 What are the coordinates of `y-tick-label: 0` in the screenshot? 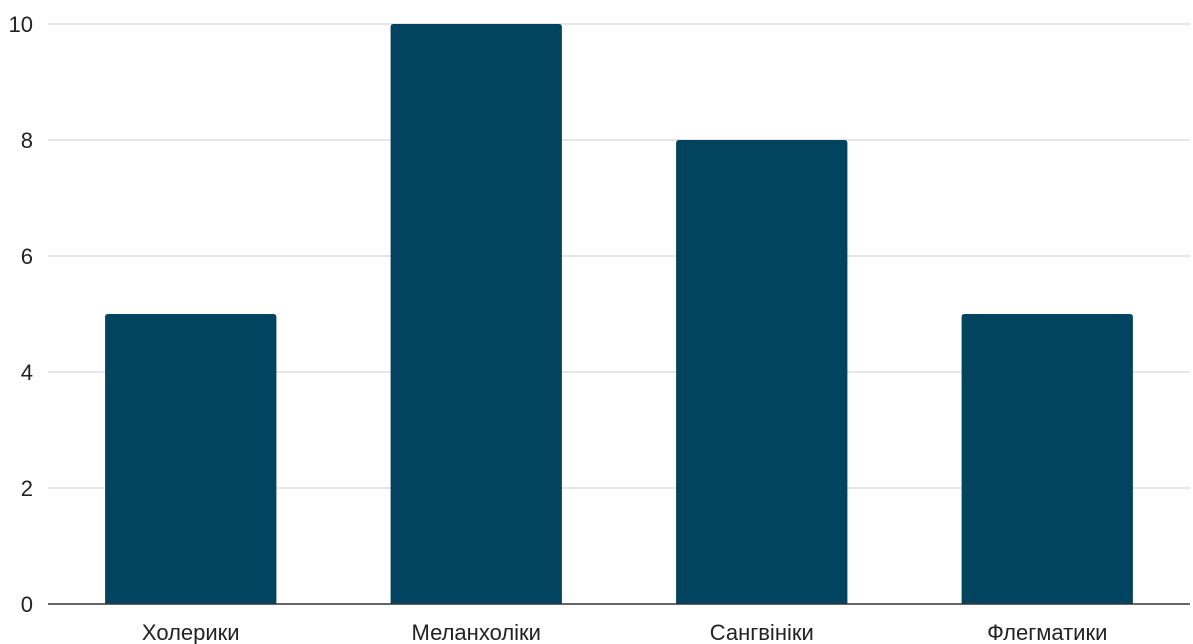 It's located at (27, 604).